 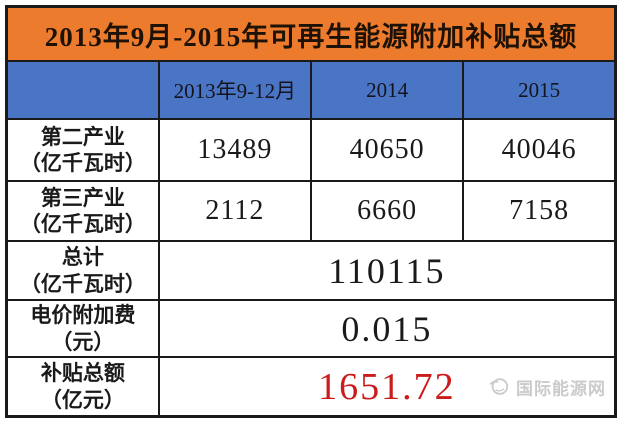 I want to click on row-label-total-subsidy: 补贴总额 （亿元）, so click(x=82, y=387).